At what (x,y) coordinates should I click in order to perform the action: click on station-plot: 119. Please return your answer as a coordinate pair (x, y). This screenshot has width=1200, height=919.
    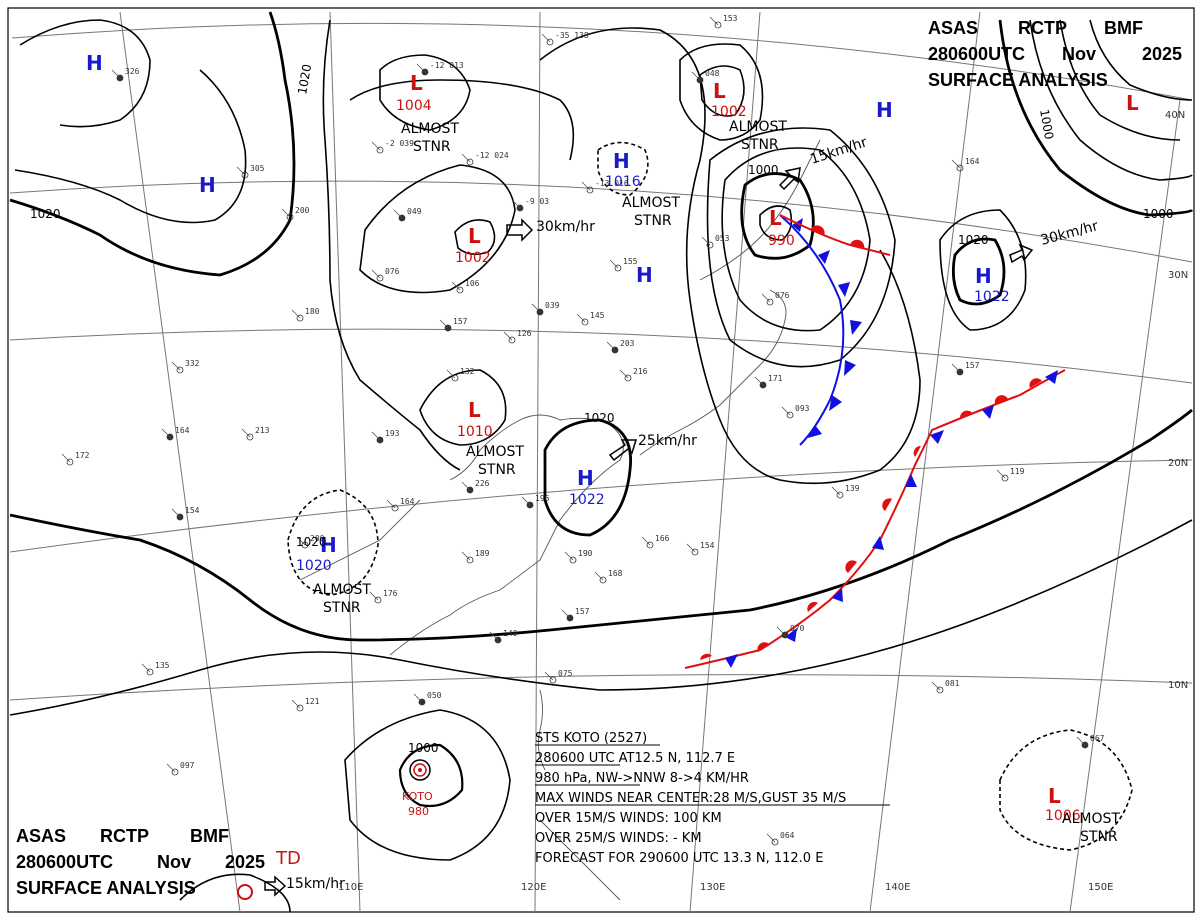
    Looking at the image, I should click on (1010, 474).